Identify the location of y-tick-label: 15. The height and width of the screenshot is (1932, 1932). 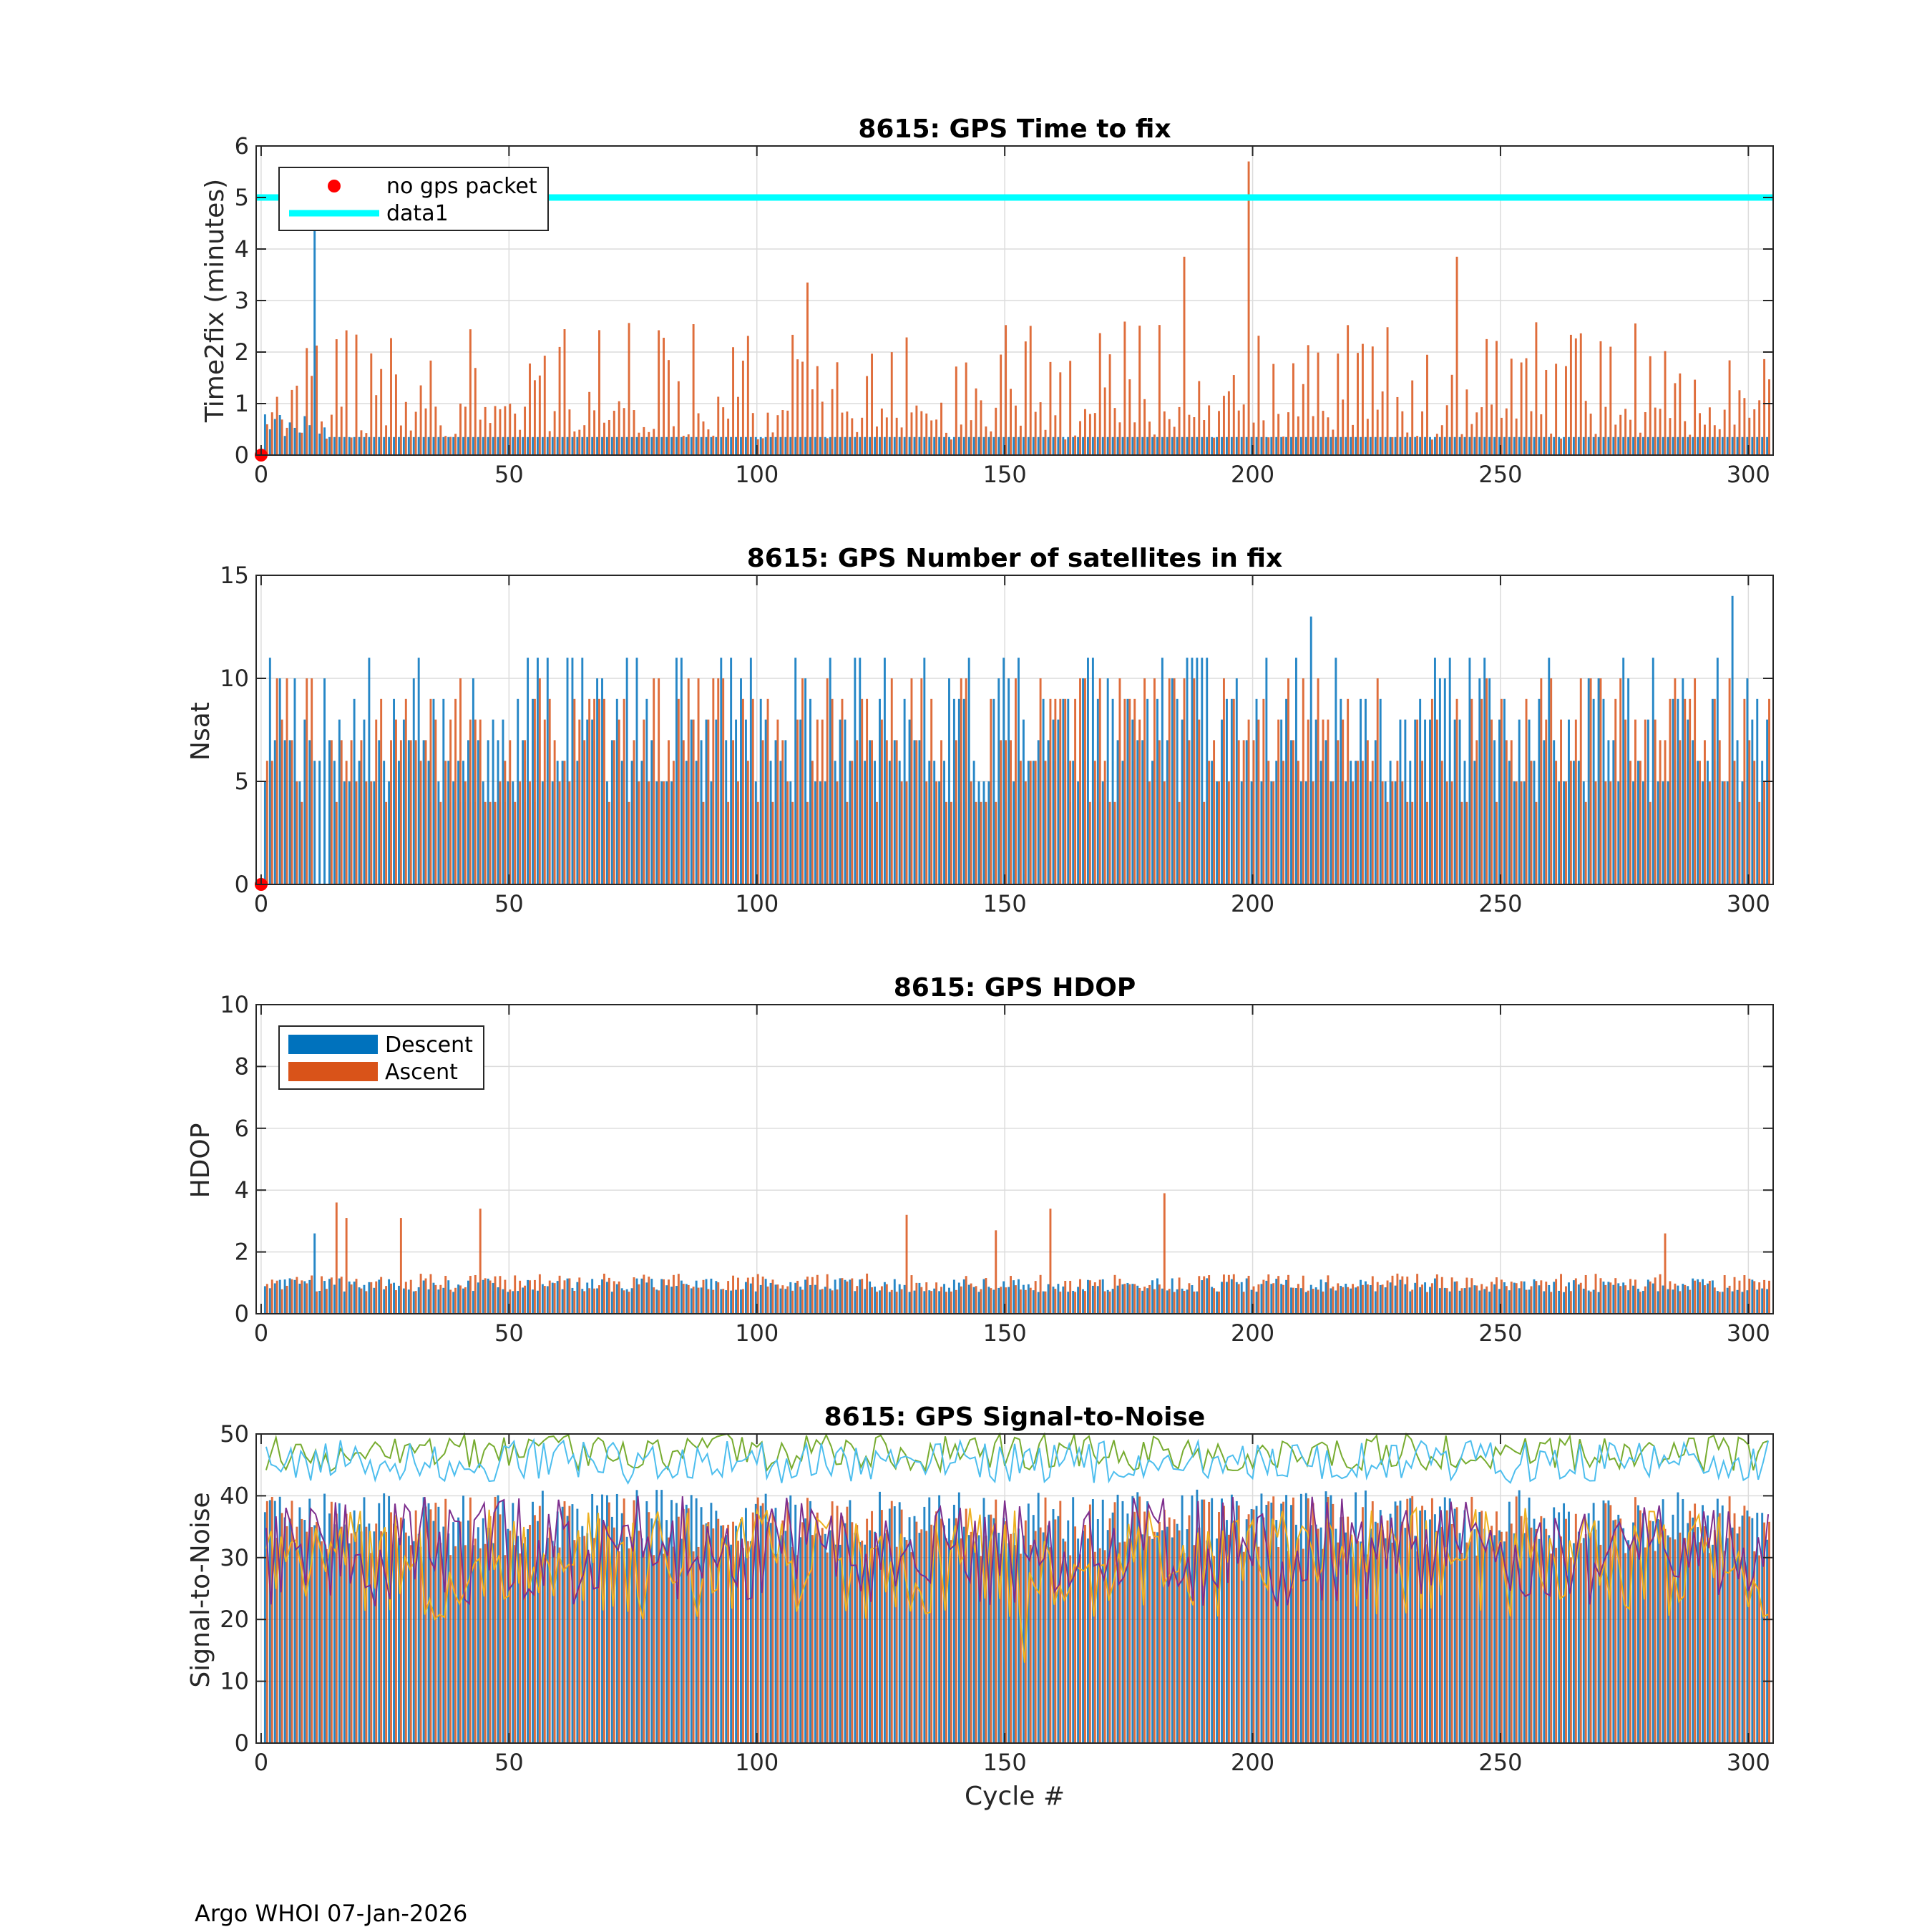
(234, 575).